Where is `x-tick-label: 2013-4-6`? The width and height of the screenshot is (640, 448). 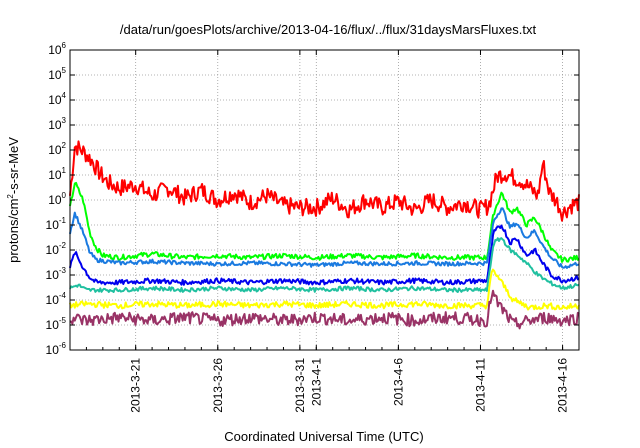
x-tick-label: 2013-4-6 is located at coordinates (398, 382).